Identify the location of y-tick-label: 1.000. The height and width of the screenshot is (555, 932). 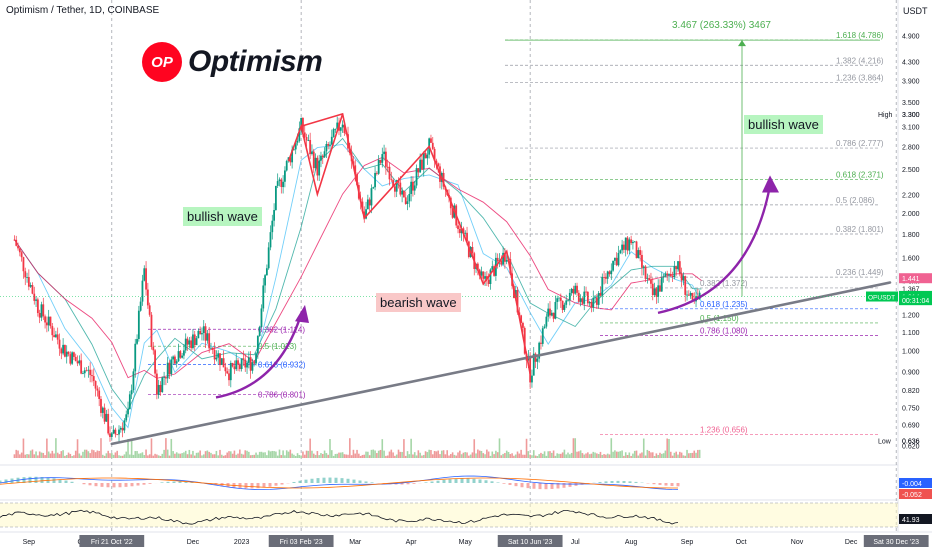
(911, 352).